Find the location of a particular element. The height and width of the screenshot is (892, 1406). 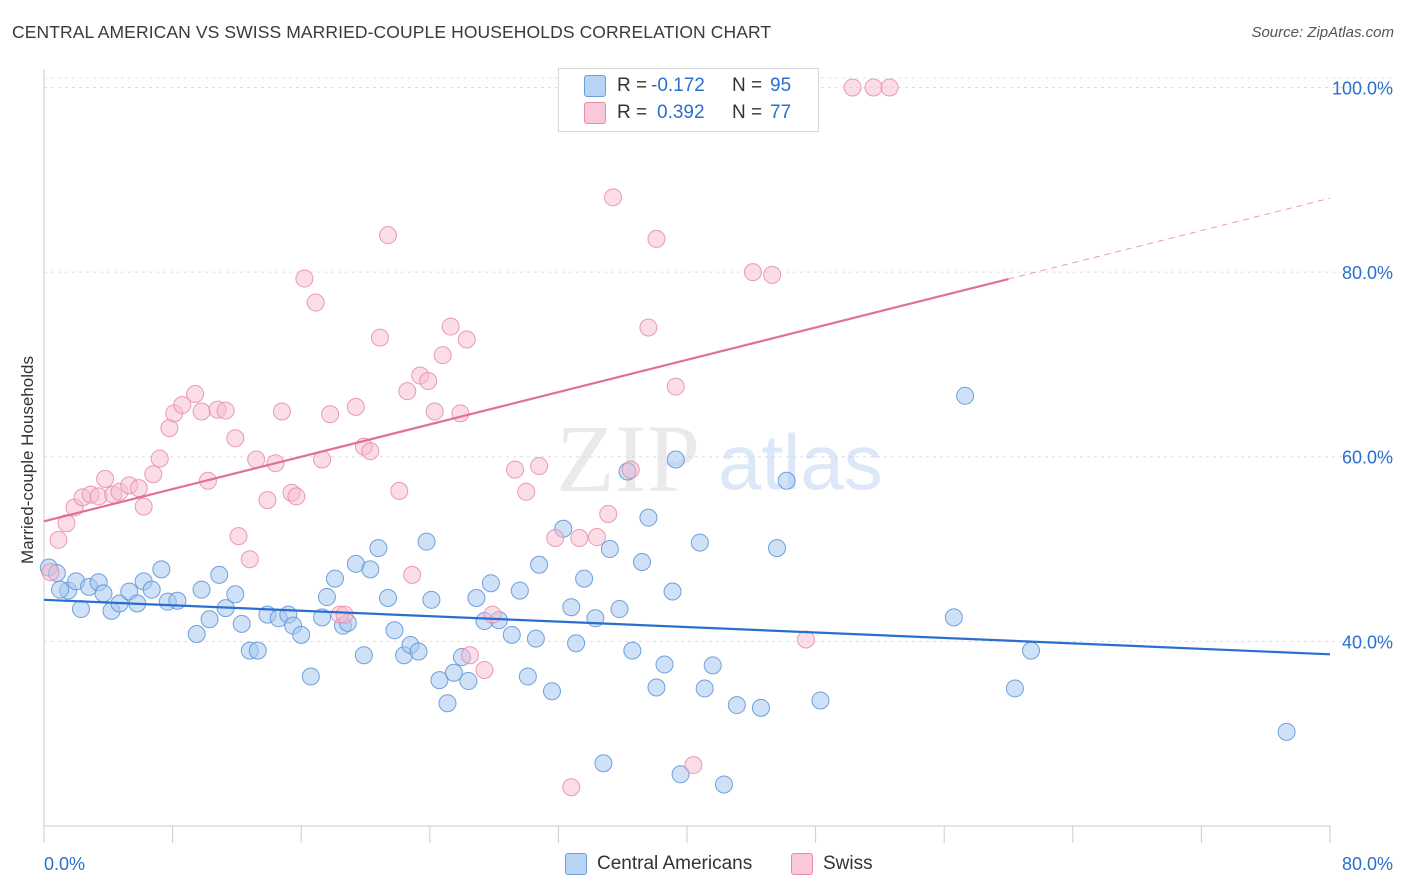

legend-swatch-blue is located at coordinates (595, 86).